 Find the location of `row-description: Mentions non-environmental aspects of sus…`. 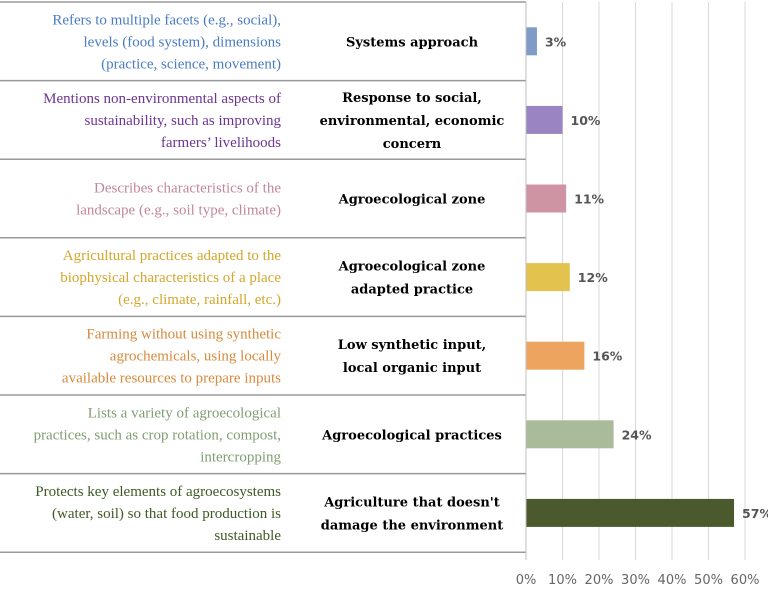

row-description: Mentions non-environmental aspects of sus… is located at coordinates (162, 121).